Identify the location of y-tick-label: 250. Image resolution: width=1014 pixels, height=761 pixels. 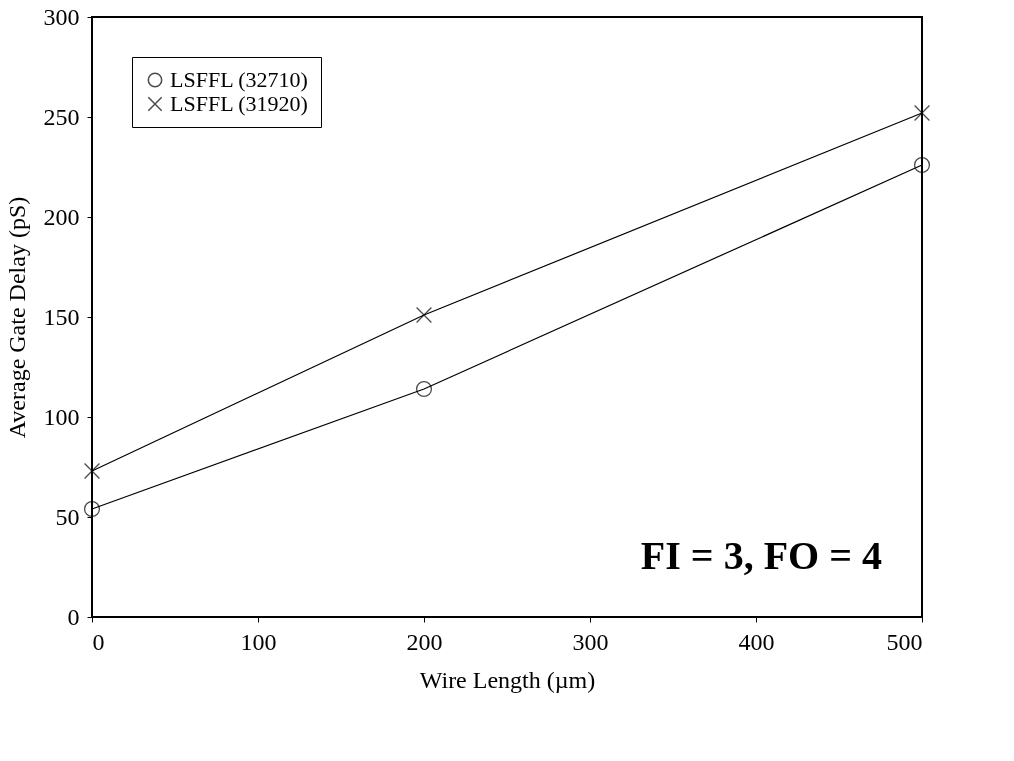
(61, 116).